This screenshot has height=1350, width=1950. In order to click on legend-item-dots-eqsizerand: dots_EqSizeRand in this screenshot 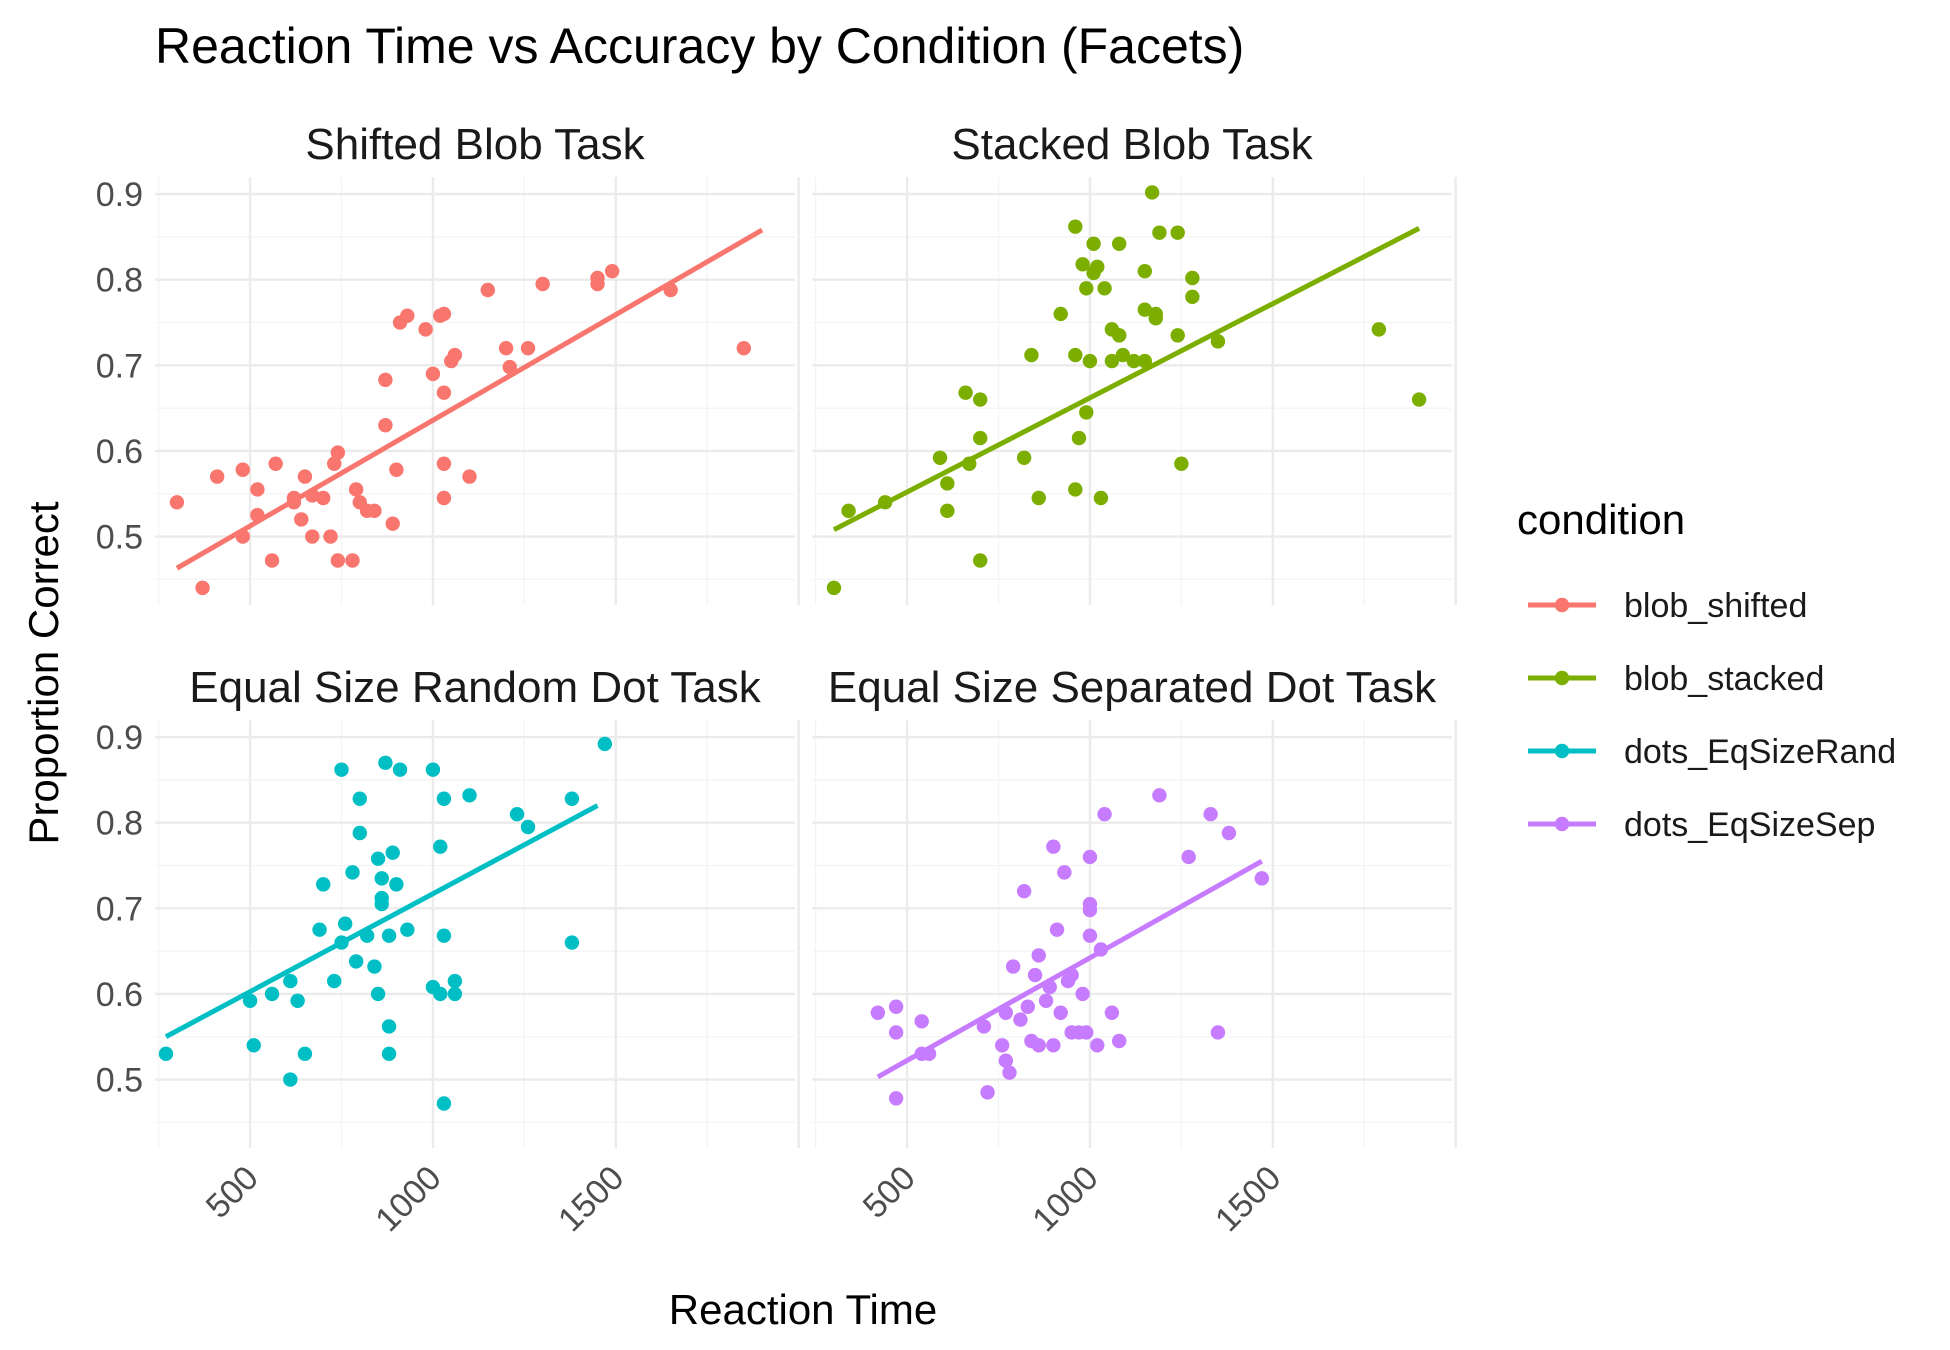, I will do `click(1712, 752)`.